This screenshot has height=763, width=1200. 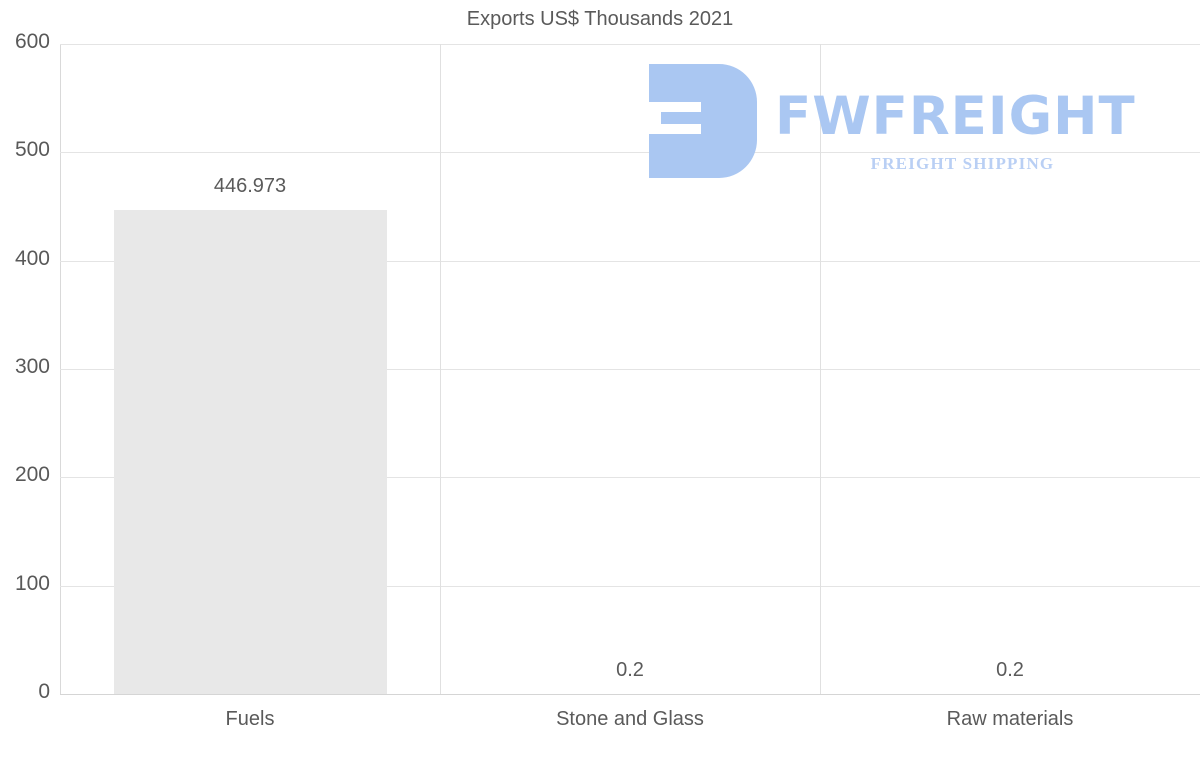 What do you see at coordinates (630, 719) in the screenshot?
I see `x-axis-tick-label: Stone and Glass` at bounding box center [630, 719].